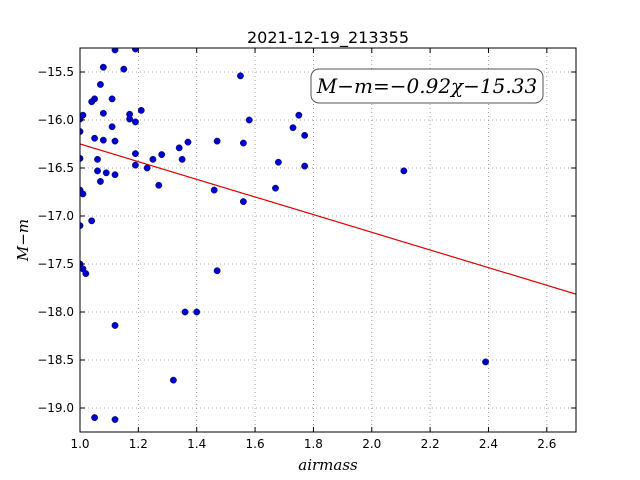 Image resolution: width=640 pixels, height=480 pixels. Describe the element at coordinates (328, 465) in the screenshot. I see `x-axis-label: airmass` at that location.